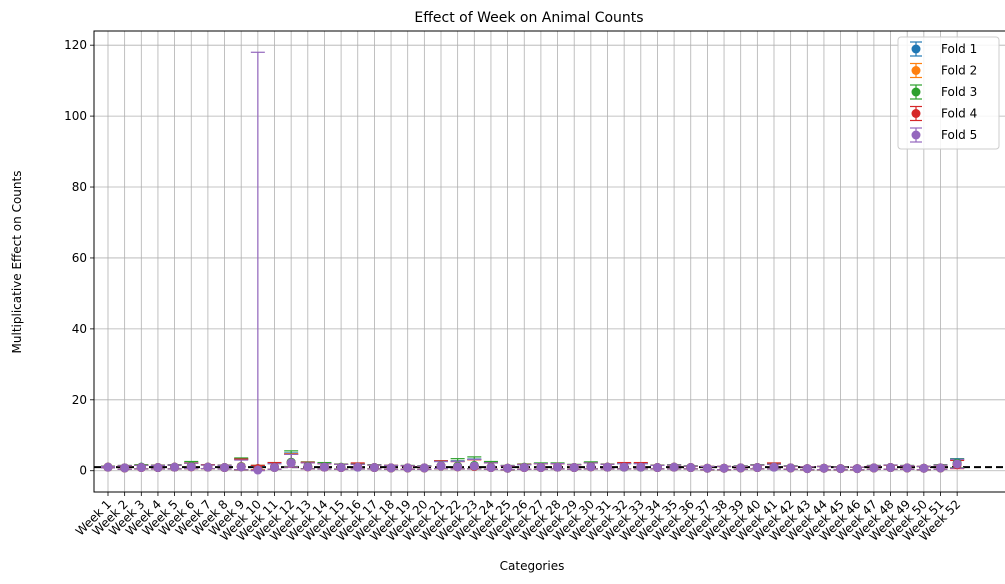 The image size is (1005, 584). Describe the element at coordinates (959, 135) in the screenshot. I see `legend-label: Fold 5` at that location.